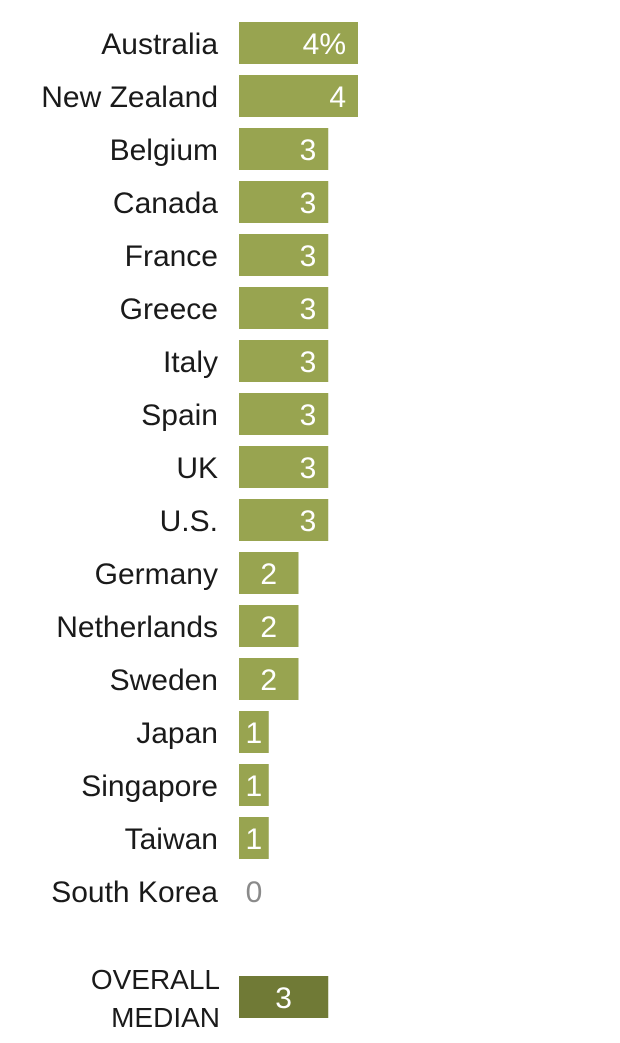 The height and width of the screenshot is (1043, 620). What do you see at coordinates (169, 309) in the screenshot?
I see `category-label-greece: Greece` at bounding box center [169, 309].